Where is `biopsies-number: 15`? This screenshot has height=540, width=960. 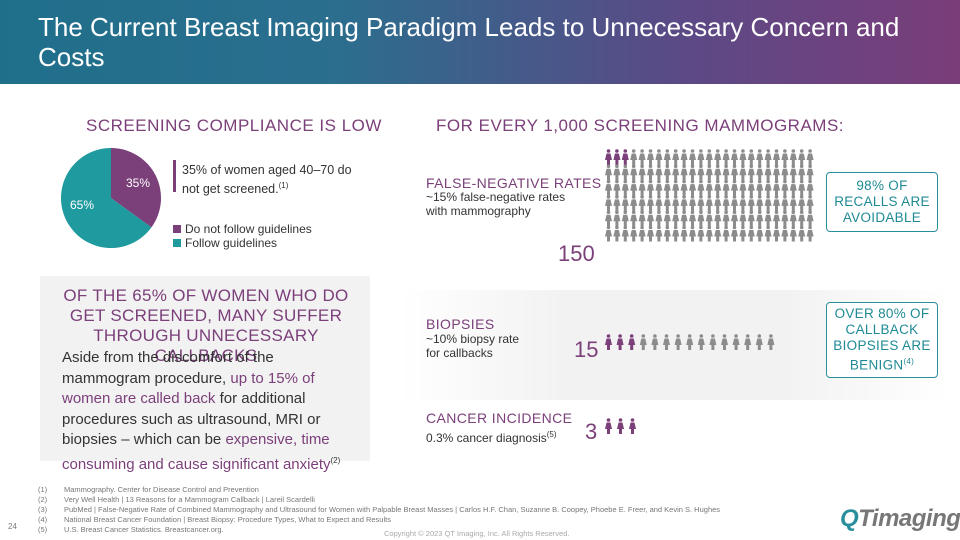 biopsies-number: 15 is located at coordinates (586, 349).